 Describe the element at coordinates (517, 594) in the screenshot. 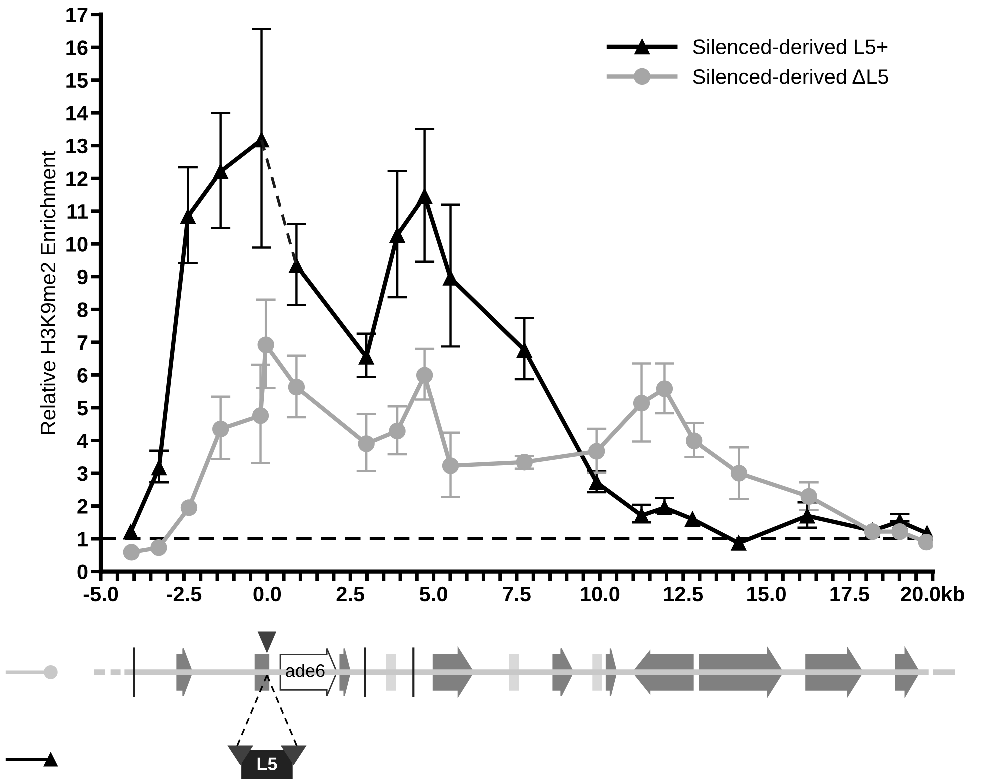

I see `x-tick-label: 7.5` at that location.